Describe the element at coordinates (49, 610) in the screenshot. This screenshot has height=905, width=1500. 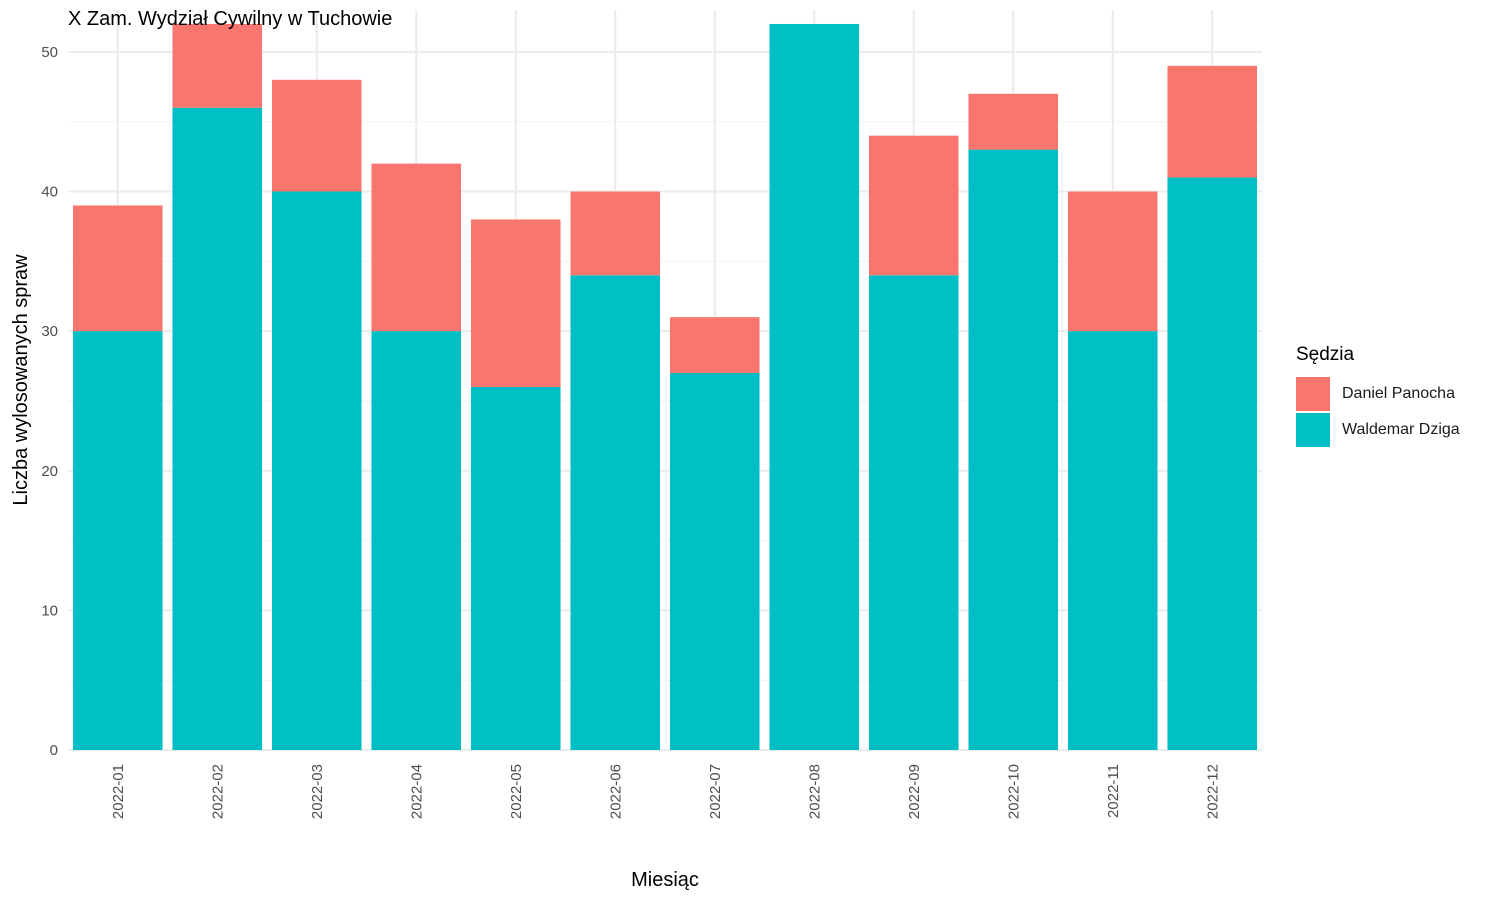
I see `y-tick-label: 10` at that location.